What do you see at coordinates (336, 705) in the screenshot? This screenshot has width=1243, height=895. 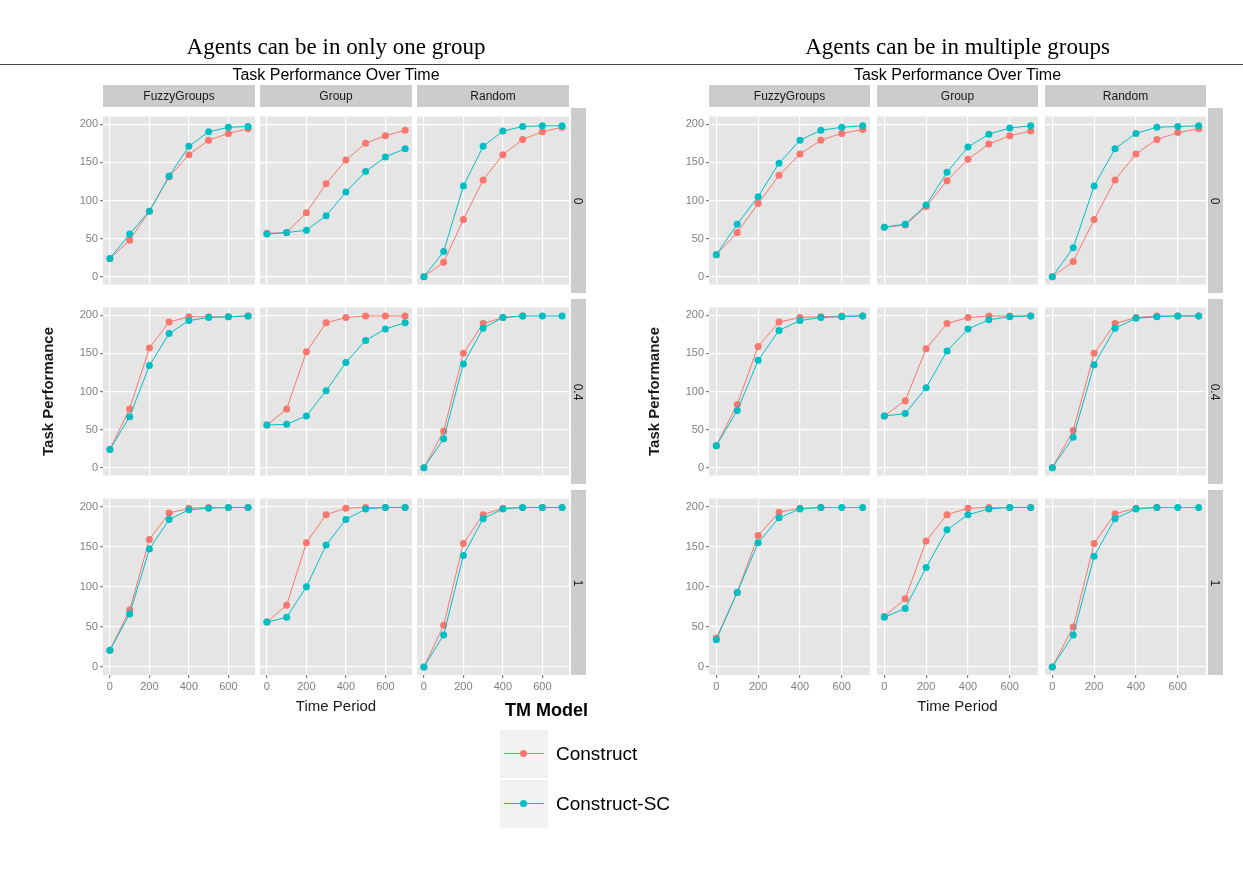 I see `x-axis-title: Time Period` at bounding box center [336, 705].